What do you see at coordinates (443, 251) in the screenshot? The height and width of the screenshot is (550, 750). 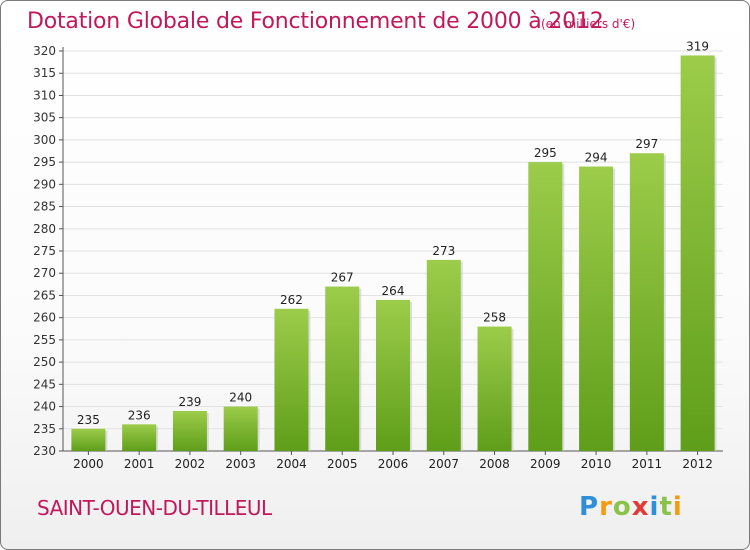 I see `bar-value-label: 273` at bounding box center [443, 251].